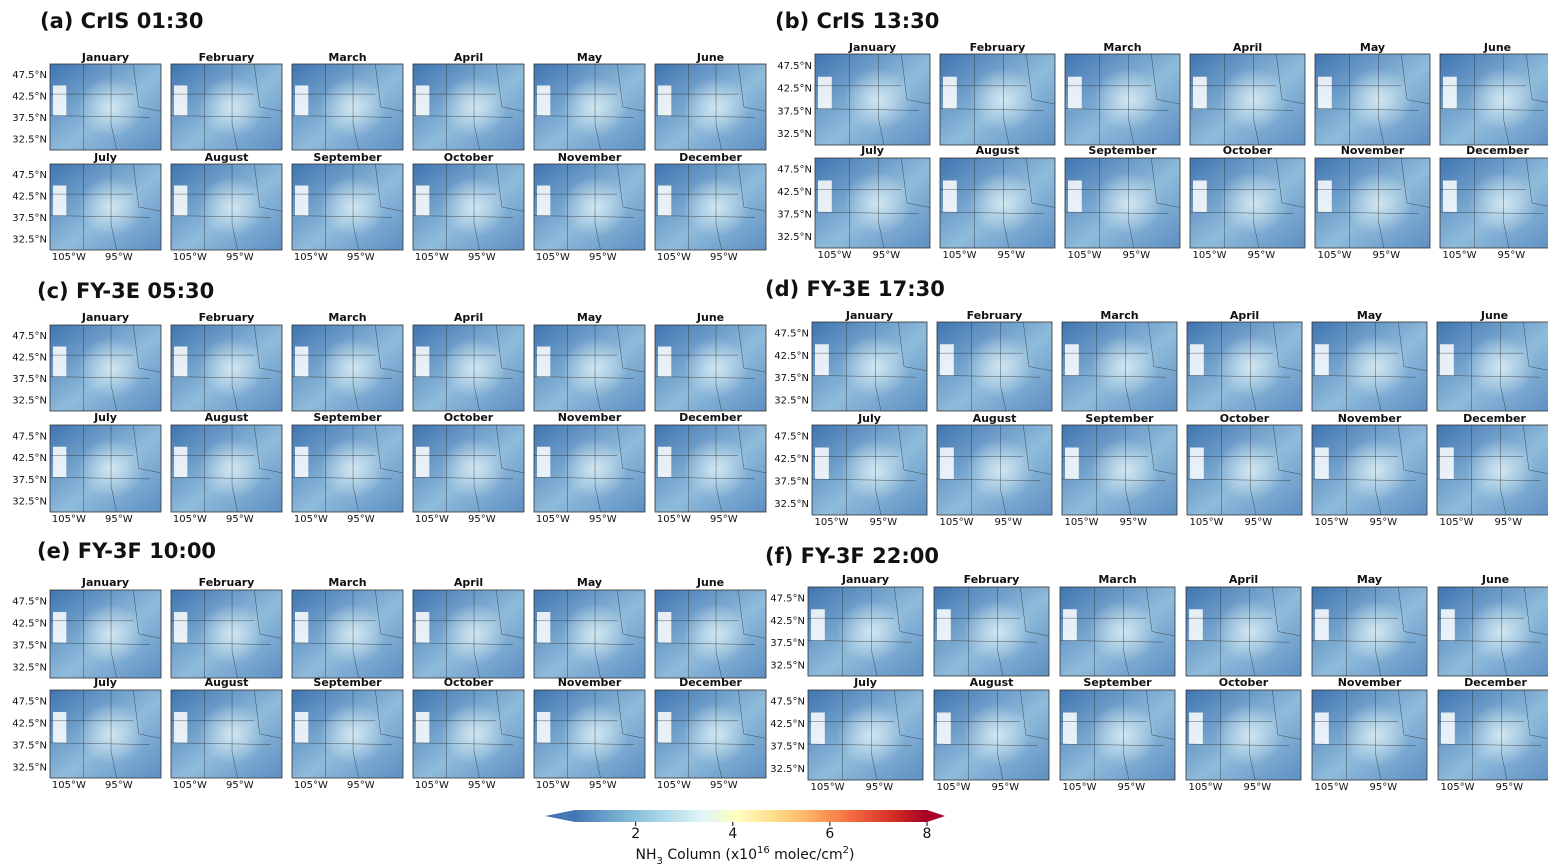  What do you see at coordinates (851, 855) in the screenshot?
I see `label-part: )` at bounding box center [851, 855].